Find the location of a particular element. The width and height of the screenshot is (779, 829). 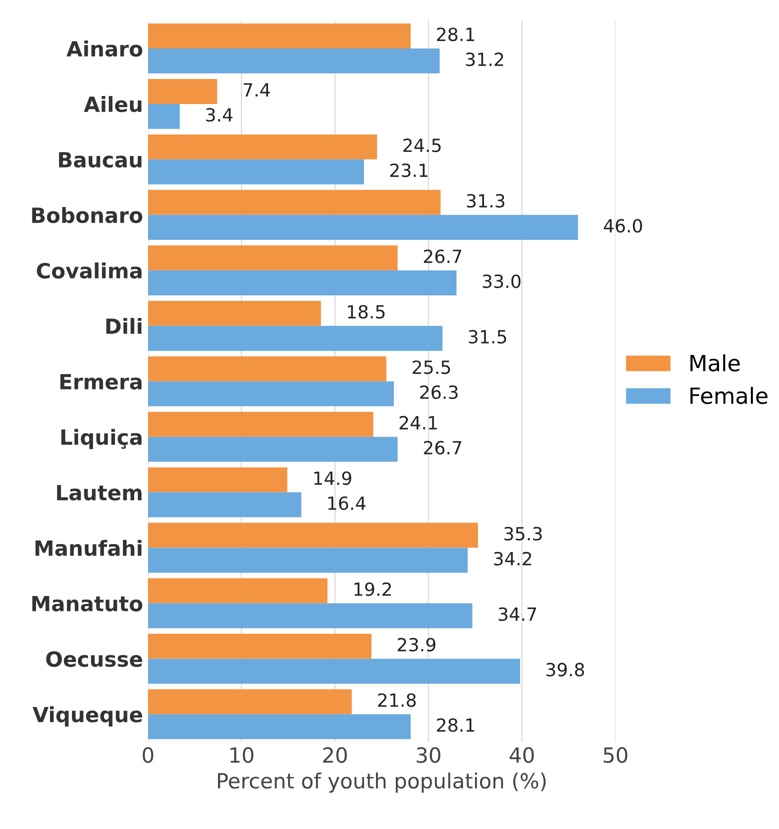

x-tick-label: 10 is located at coordinates (242, 755).